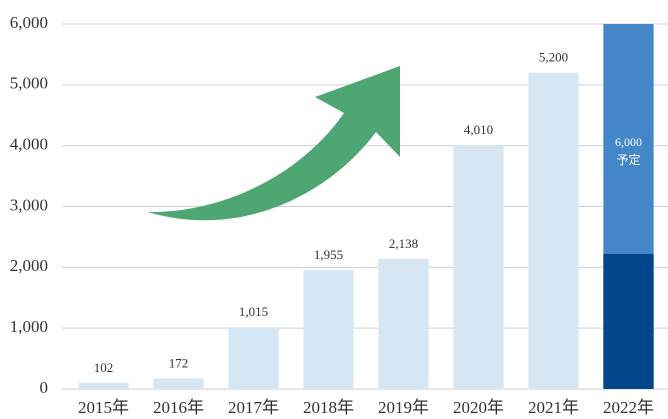 This screenshot has height=419, width=668. I want to click on x-tick-label: 2016年, so click(178, 407).